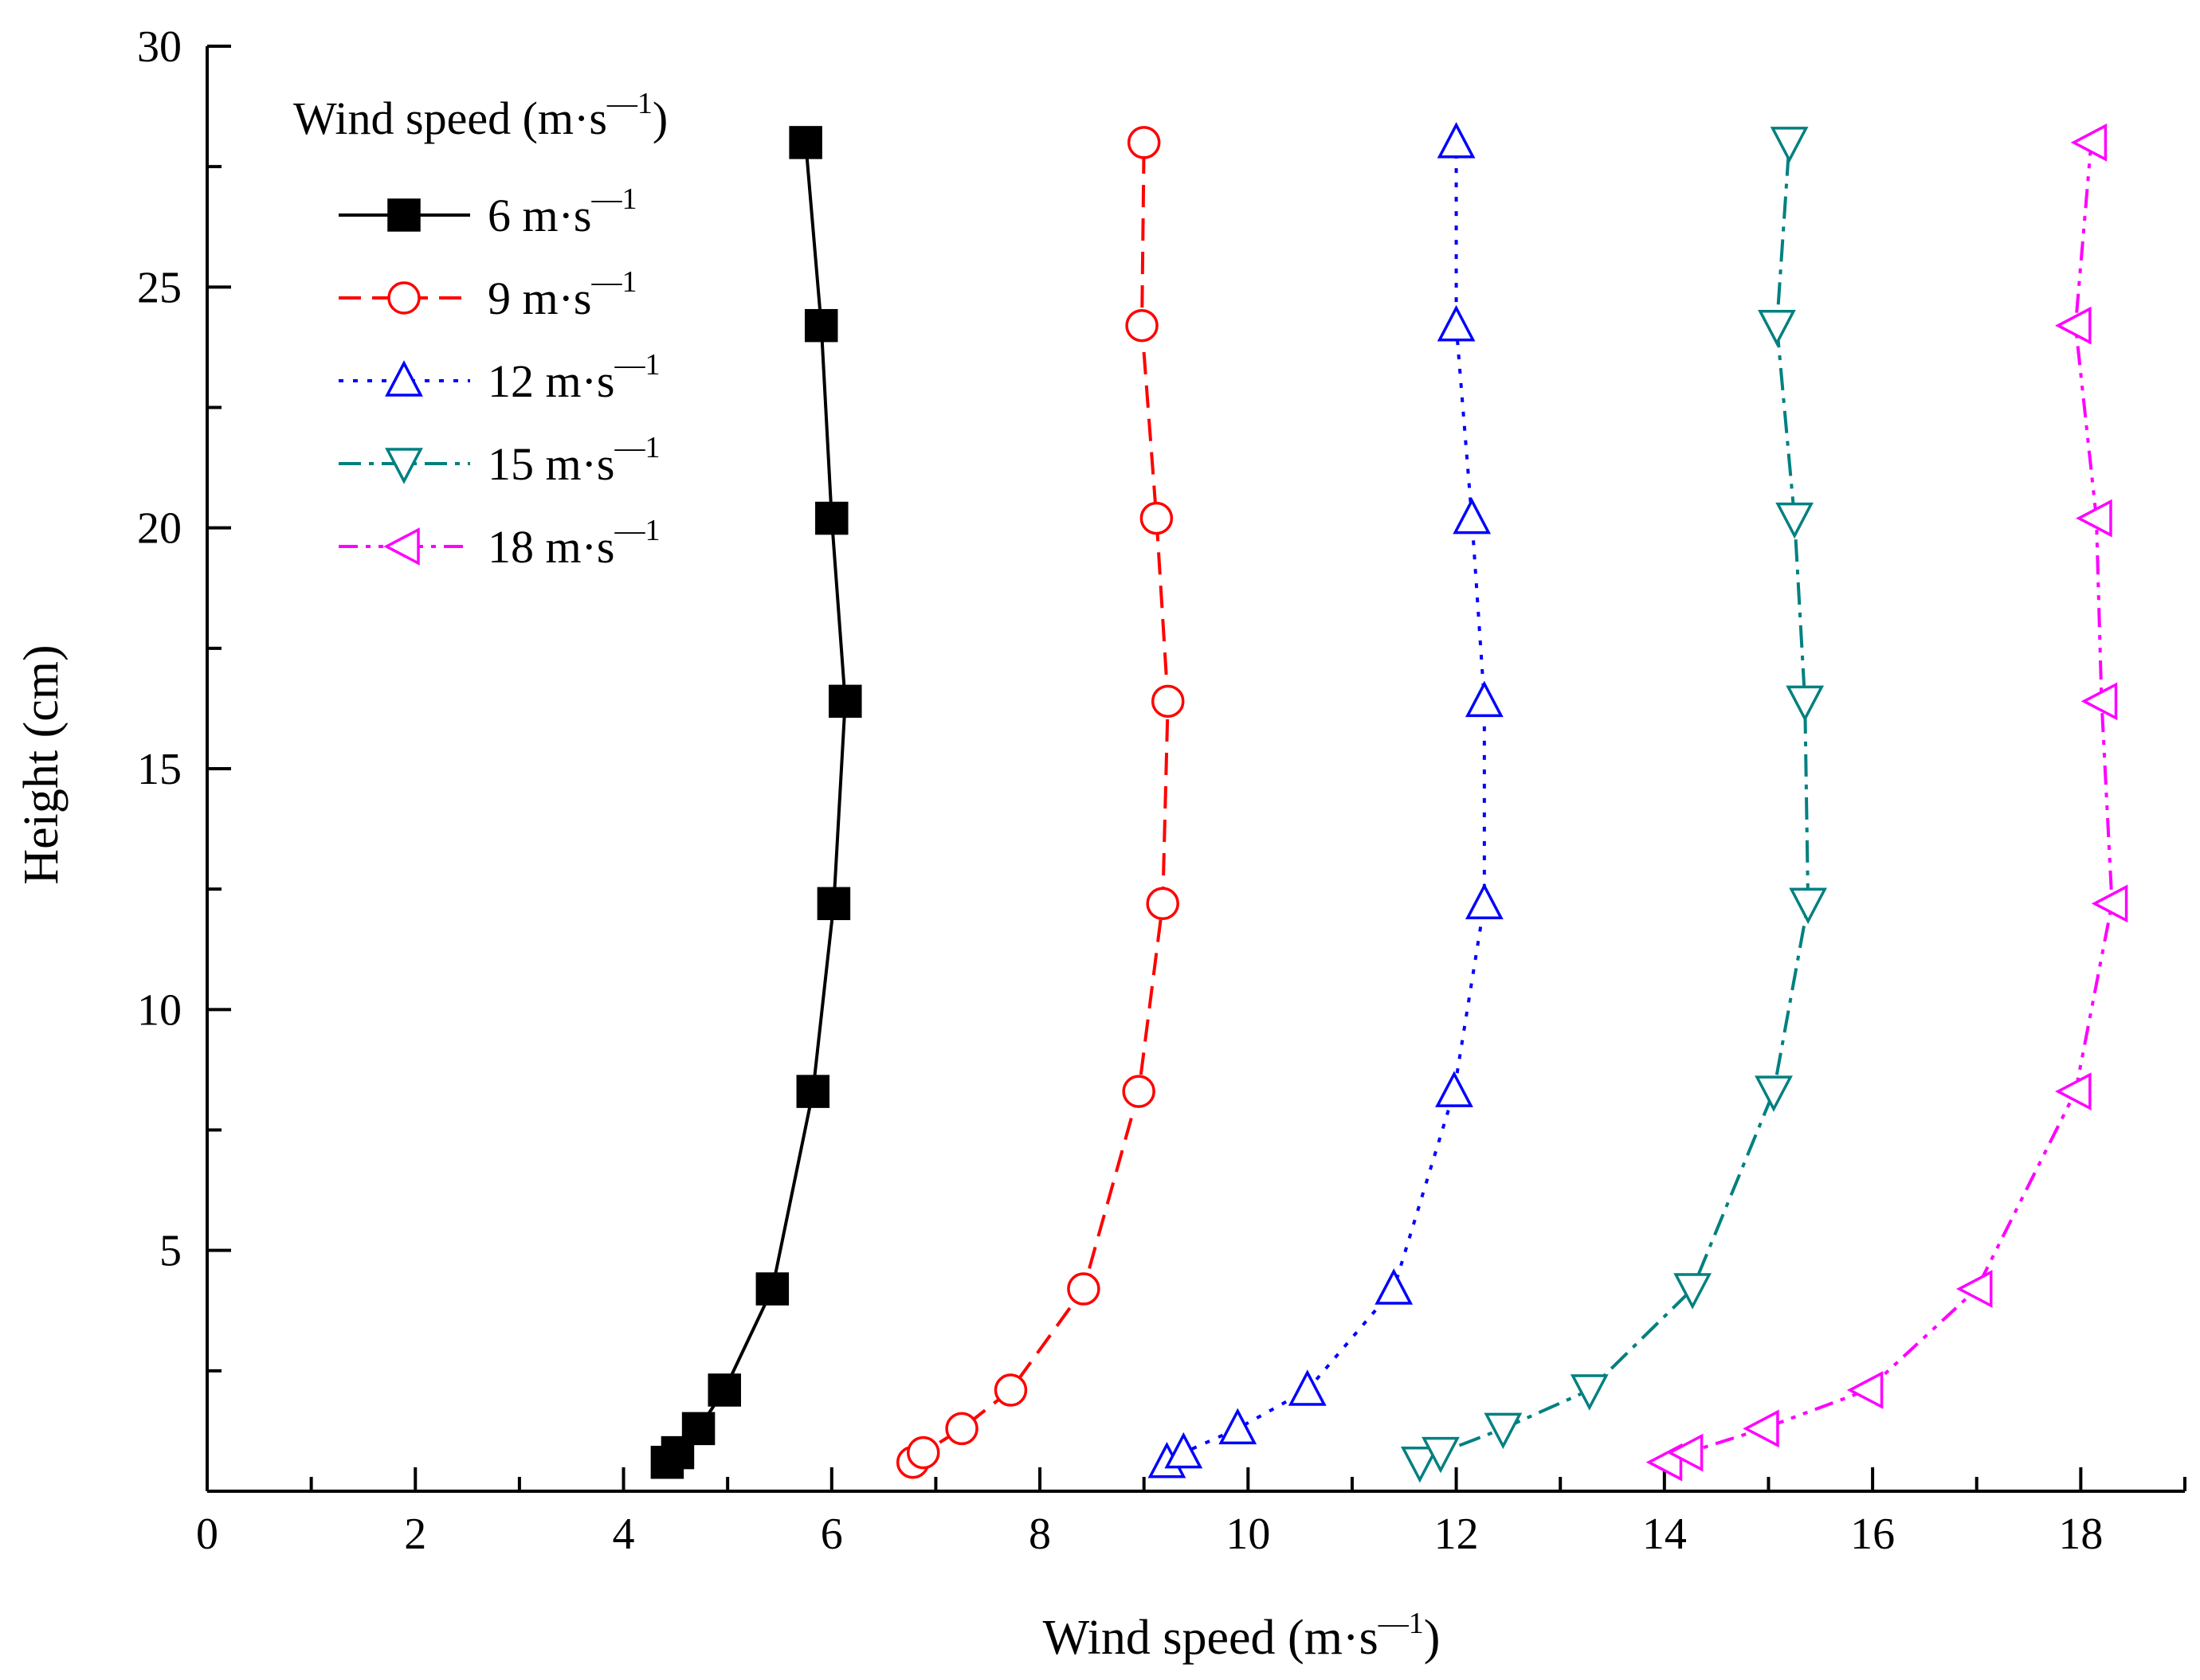 The width and height of the screenshot is (2200, 1680). What do you see at coordinates (1664, 1534) in the screenshot?
I see `x-tick-label: 14` at bounding box center [1664, 1534].